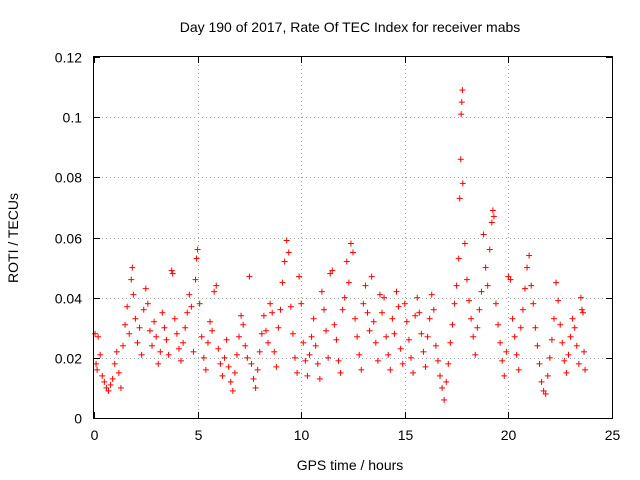  I want to click on x-tick-label: 15, so click(406, 435).